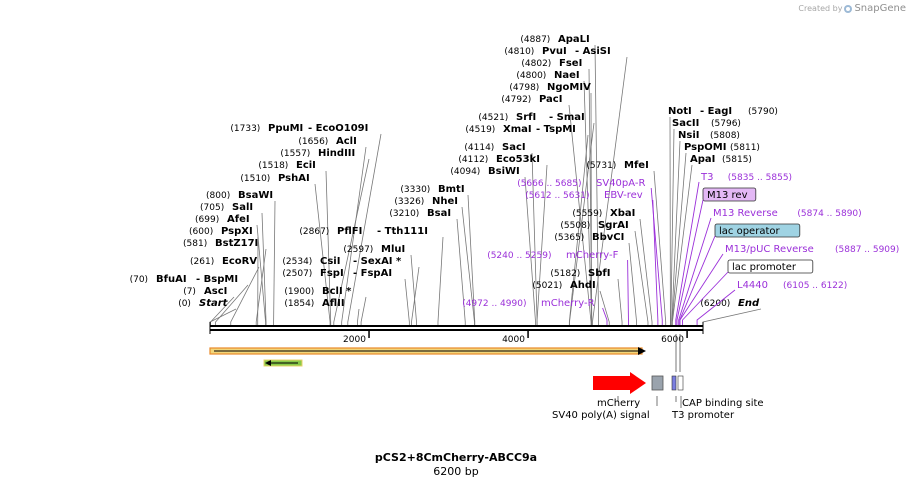 This screenshot has height=485, width=912. What do you see at coordinates (852, 8) in the screenshot?
I see `snapgene-branding: Created by SnapGene` at bounding box center [852, 8].